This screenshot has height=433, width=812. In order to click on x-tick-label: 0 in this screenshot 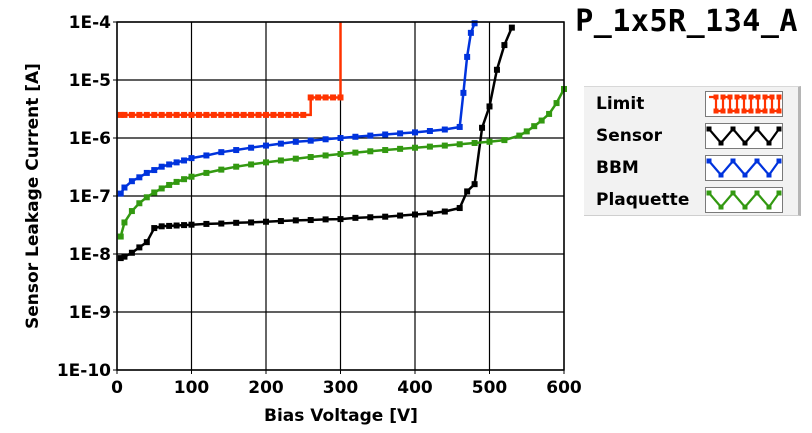, I will do `click(117, 388)`.